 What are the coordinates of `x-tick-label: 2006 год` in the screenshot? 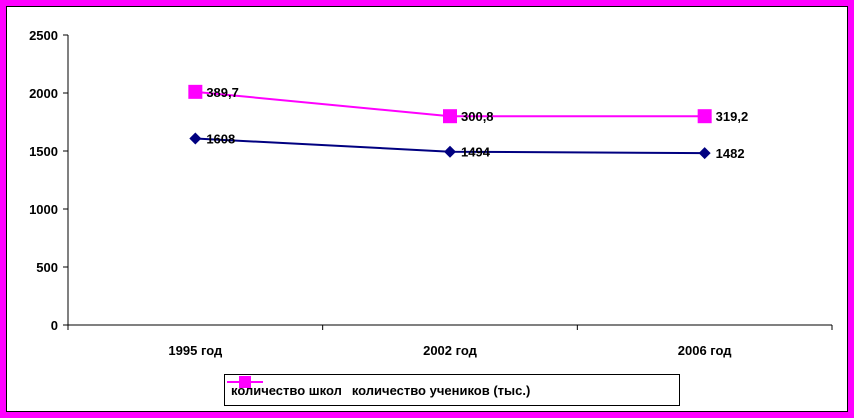 It's located at (705, 350).